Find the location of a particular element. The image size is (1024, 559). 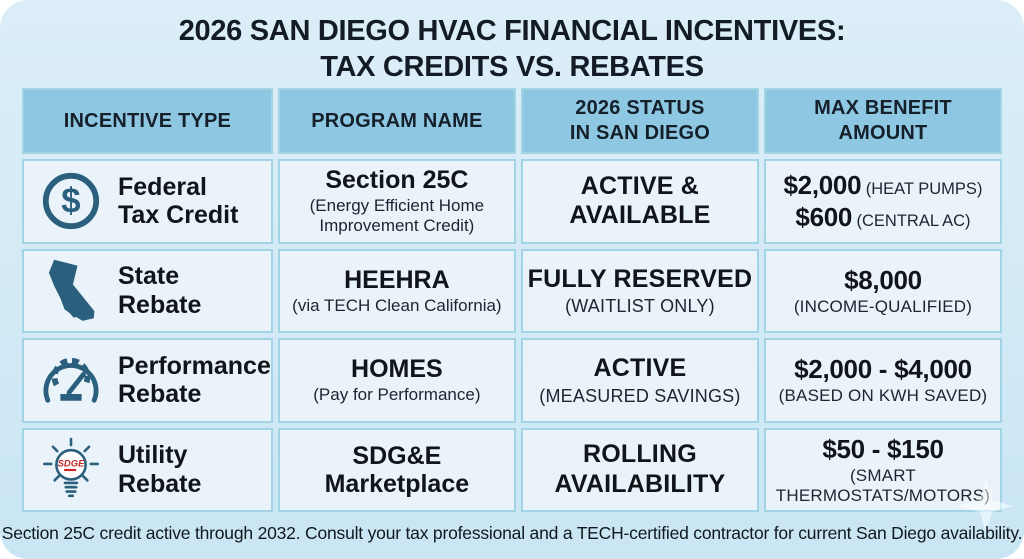

program-name: Section 25C is located at coordinates (397, 179).